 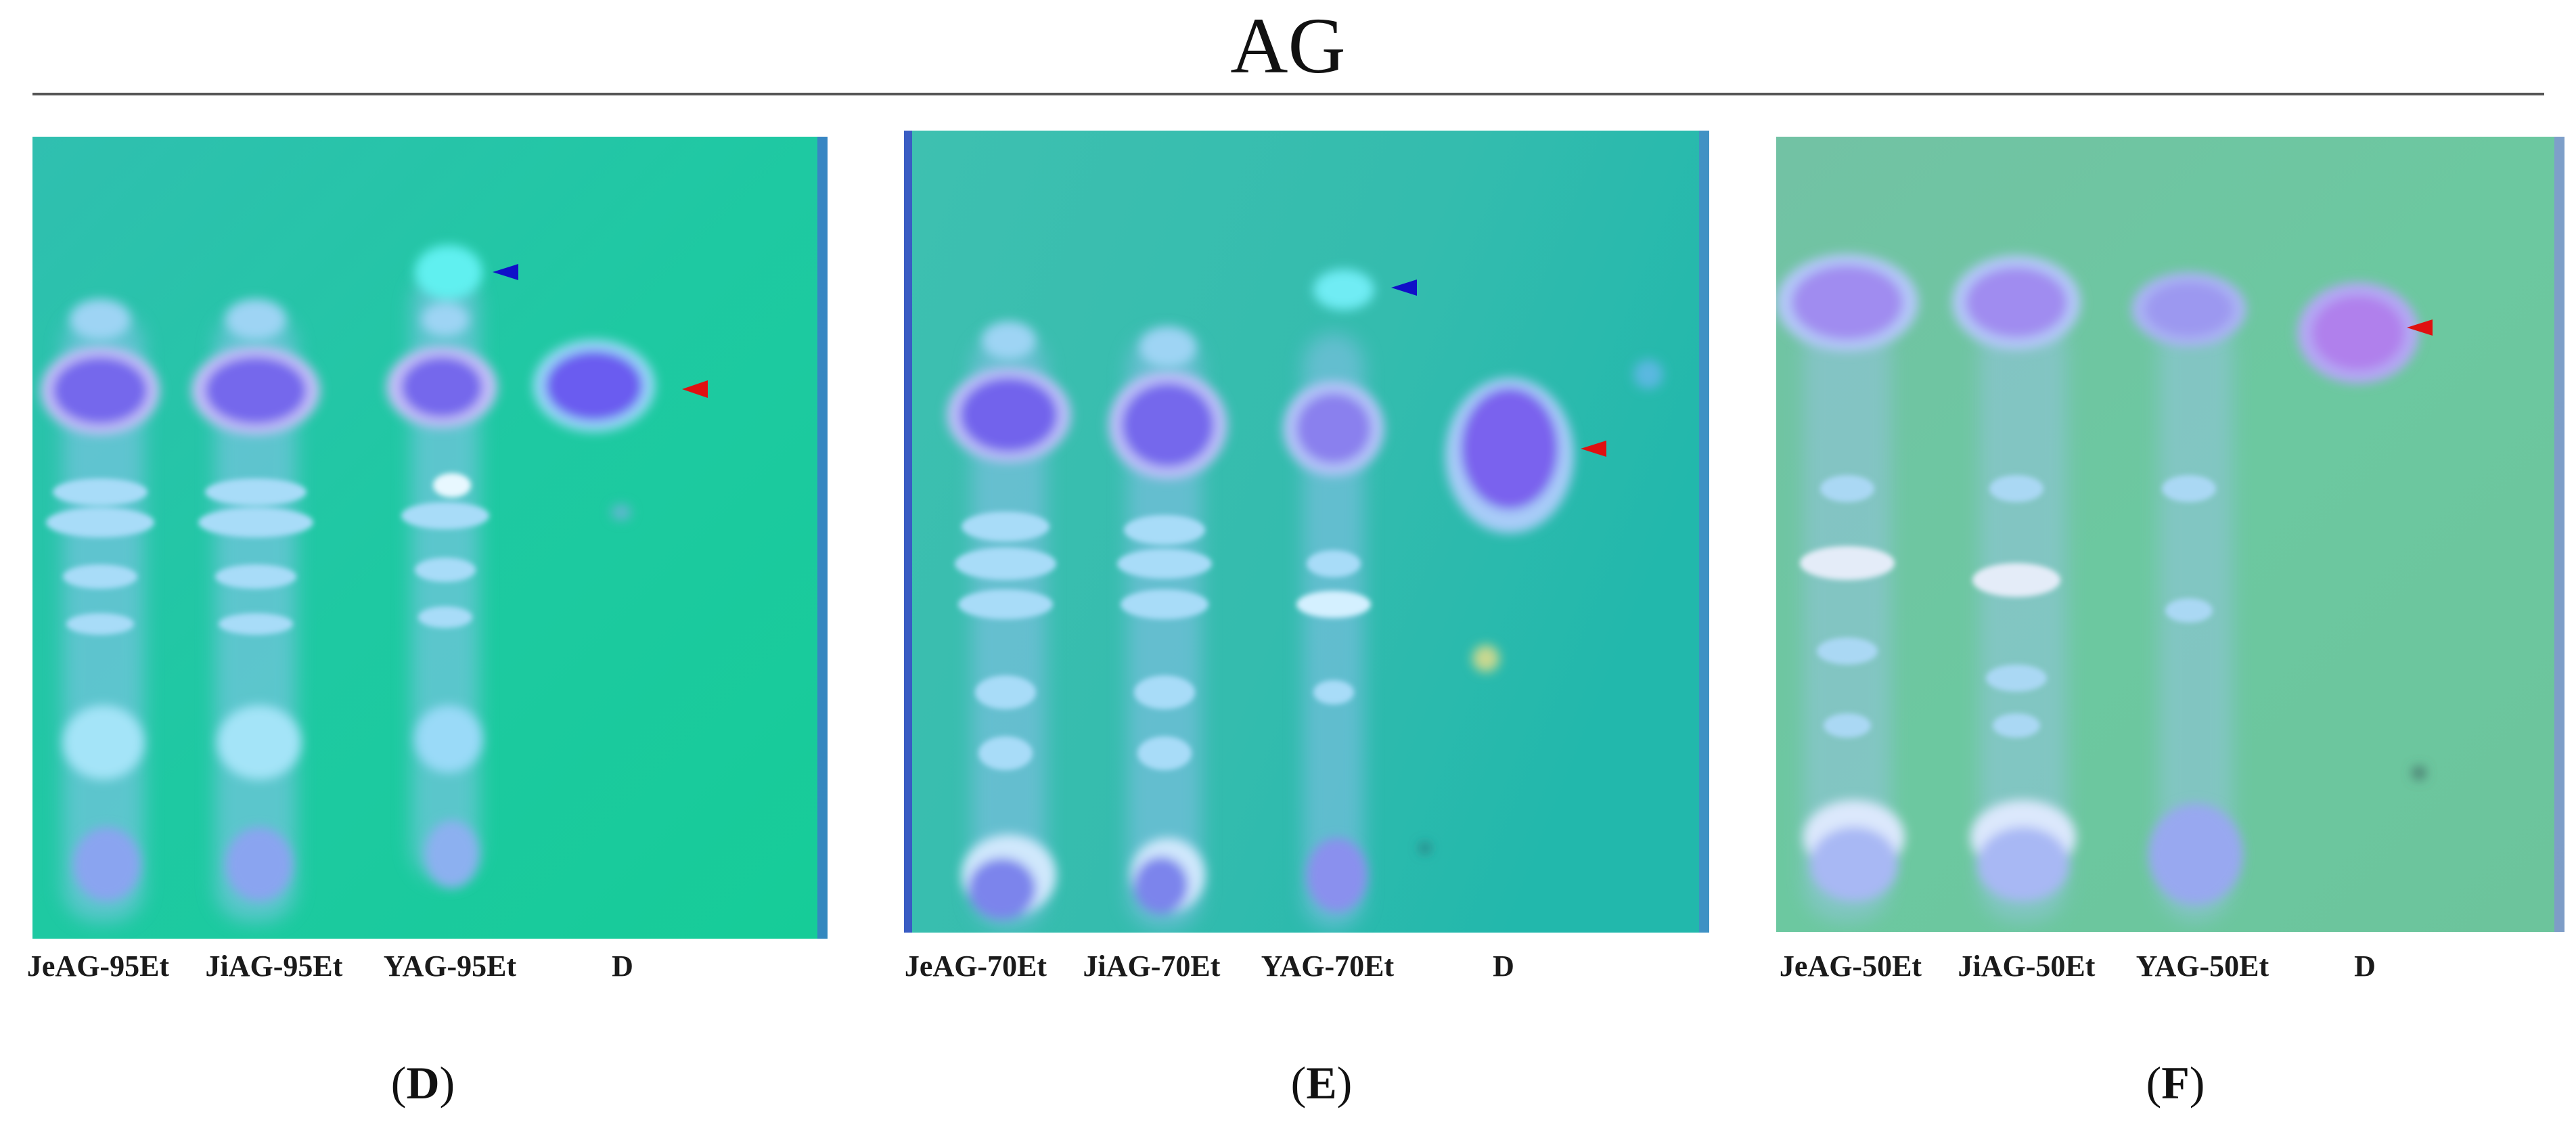 What do you see at coordinates (1288, 45) in the screenshot?
I see `figure-title: AG` at bounding box center [1288, 45].